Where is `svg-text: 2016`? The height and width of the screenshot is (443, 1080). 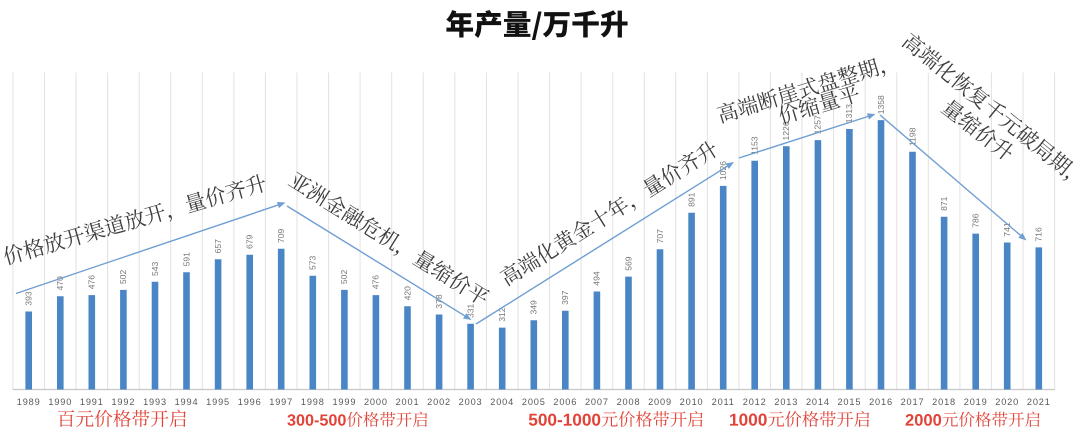 svg-text: 2016 is located at coordinates (881, 402).